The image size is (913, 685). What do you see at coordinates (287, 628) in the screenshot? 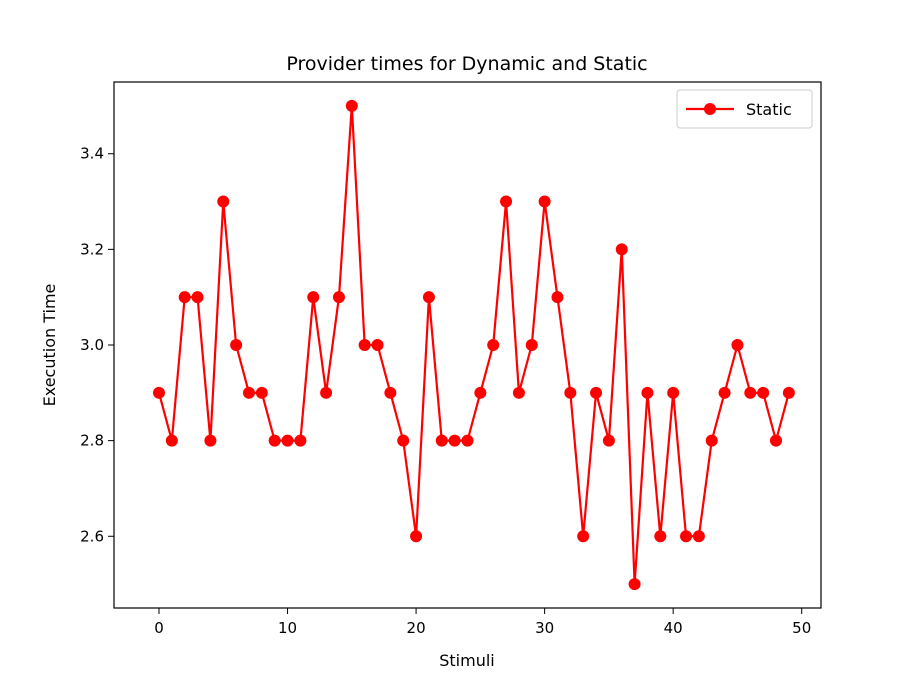
I see `x-tick-label: 10` at bounding box center [287, 628].